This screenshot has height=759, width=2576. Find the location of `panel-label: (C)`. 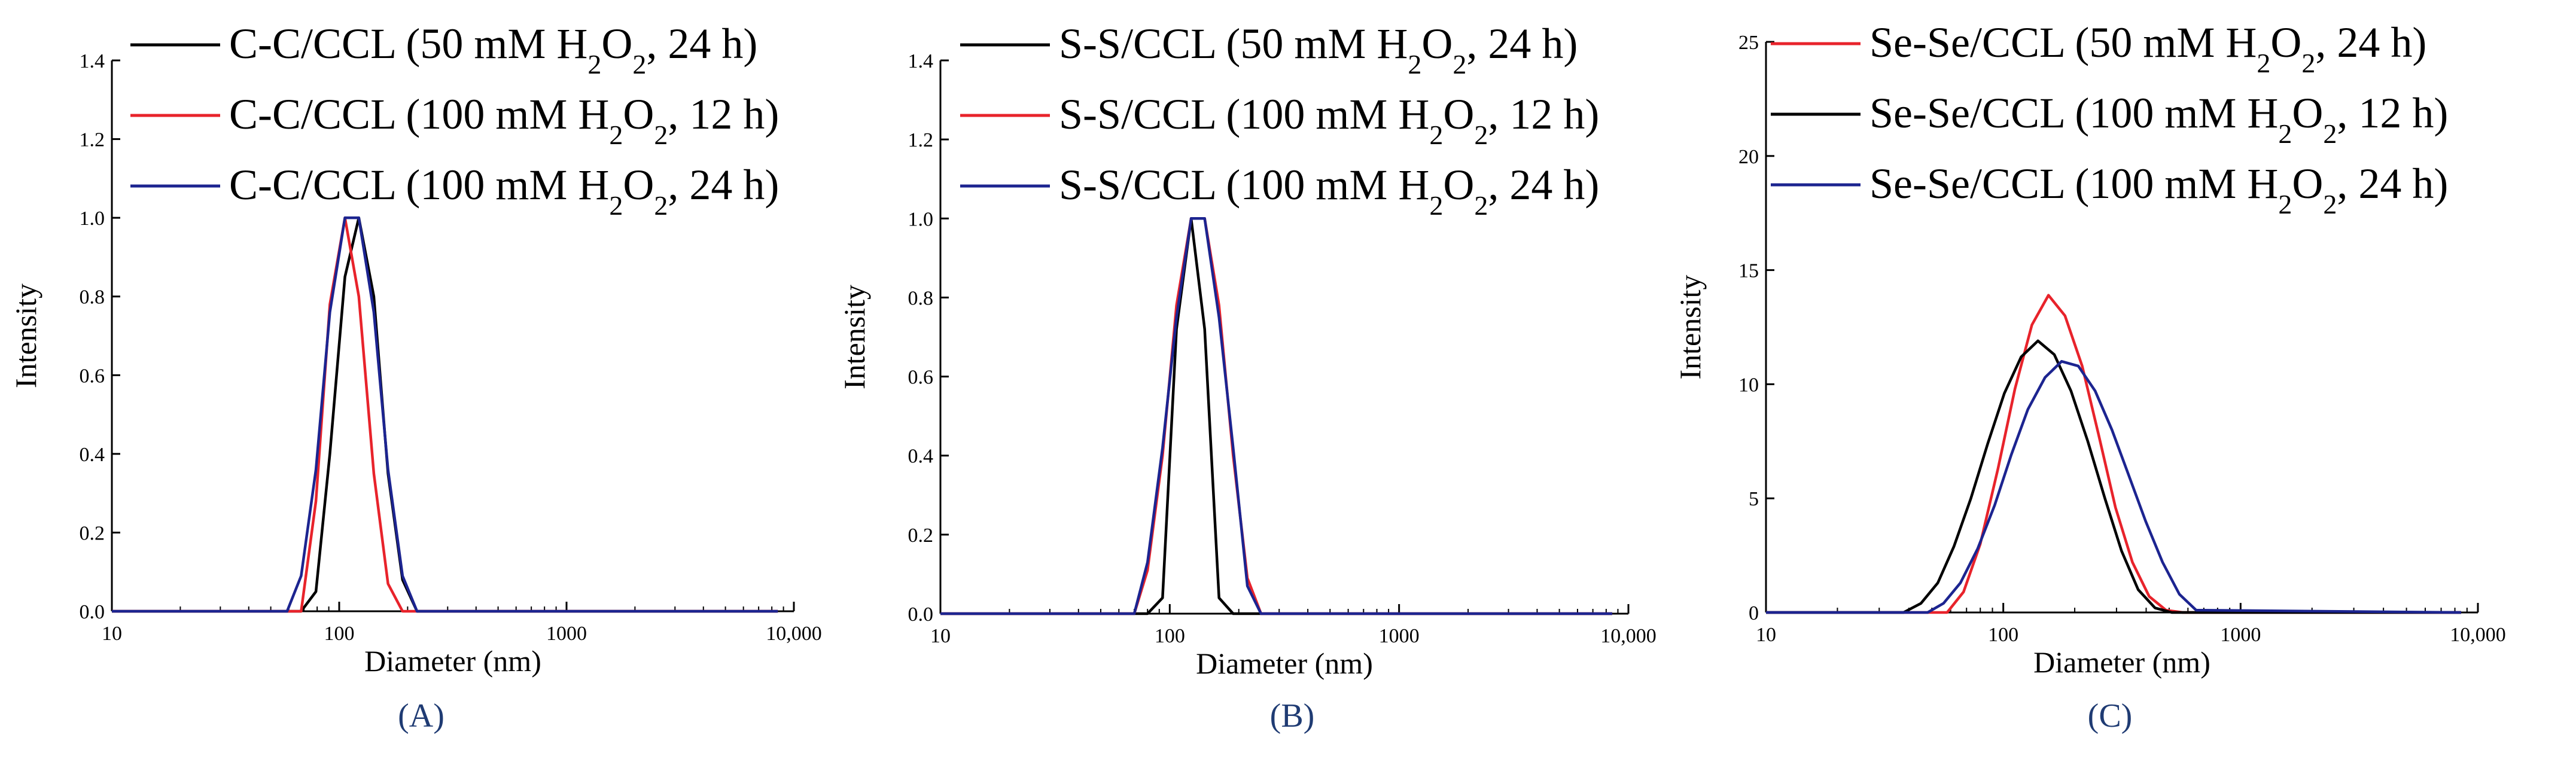

panel-label: (C) is located at coordinates (2110, 715).